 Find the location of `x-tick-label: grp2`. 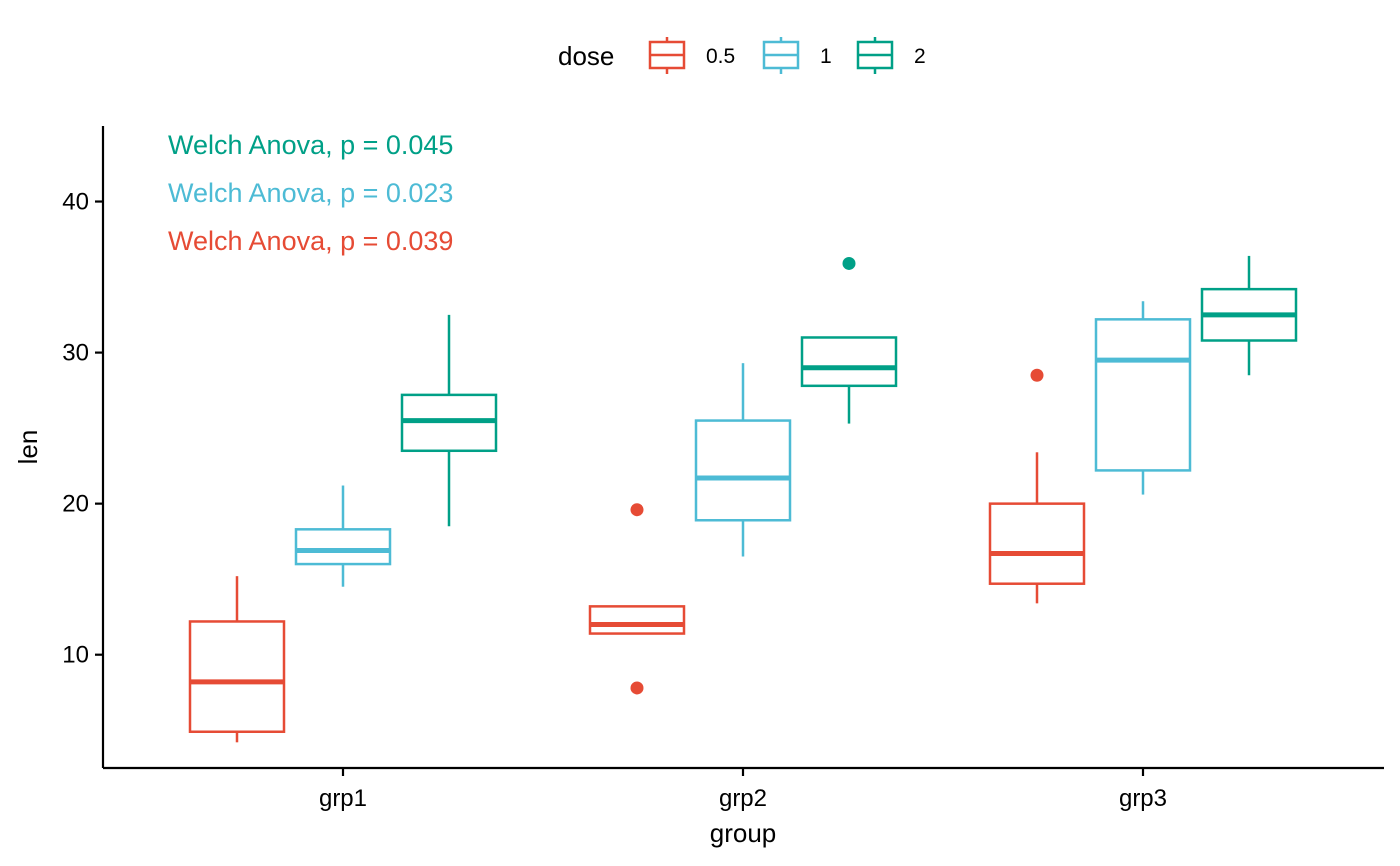

x-tick-label: grp2 is located at coordinates (743, 798).